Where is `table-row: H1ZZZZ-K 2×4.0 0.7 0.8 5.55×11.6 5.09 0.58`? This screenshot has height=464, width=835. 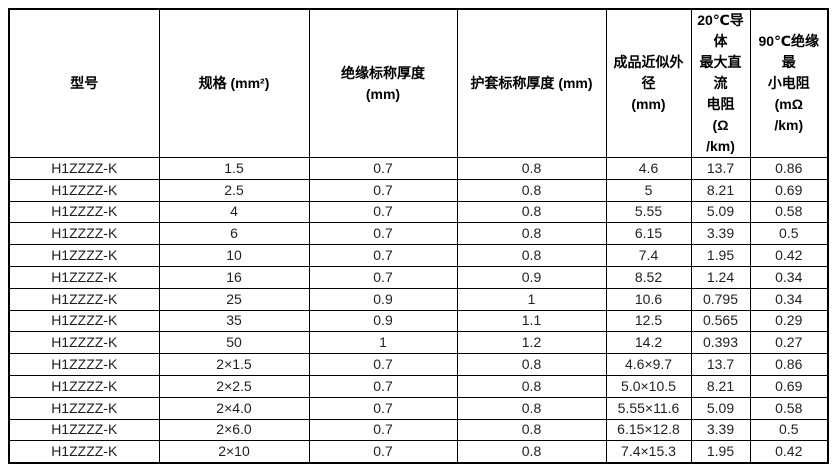 table-row: H1ZZZZ-K 2×4.0 0.7 0.8 5.55×11.6 5.09 0.58 is located at coordinates (418, 408).